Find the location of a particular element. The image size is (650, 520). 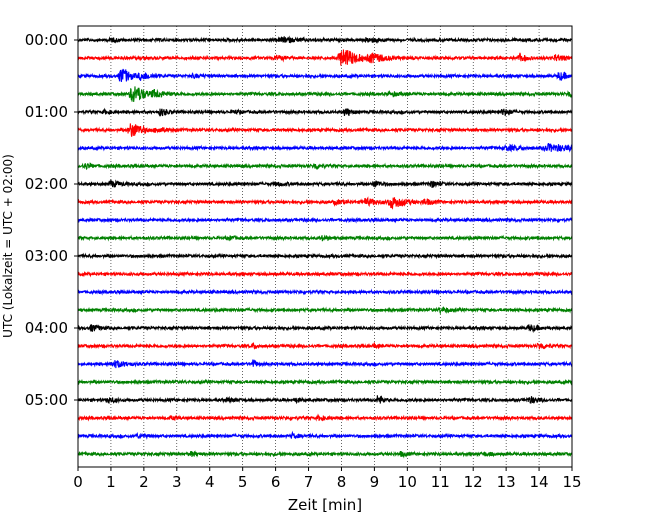

x-tick-label: 9 is located at coordinates (375, 482).